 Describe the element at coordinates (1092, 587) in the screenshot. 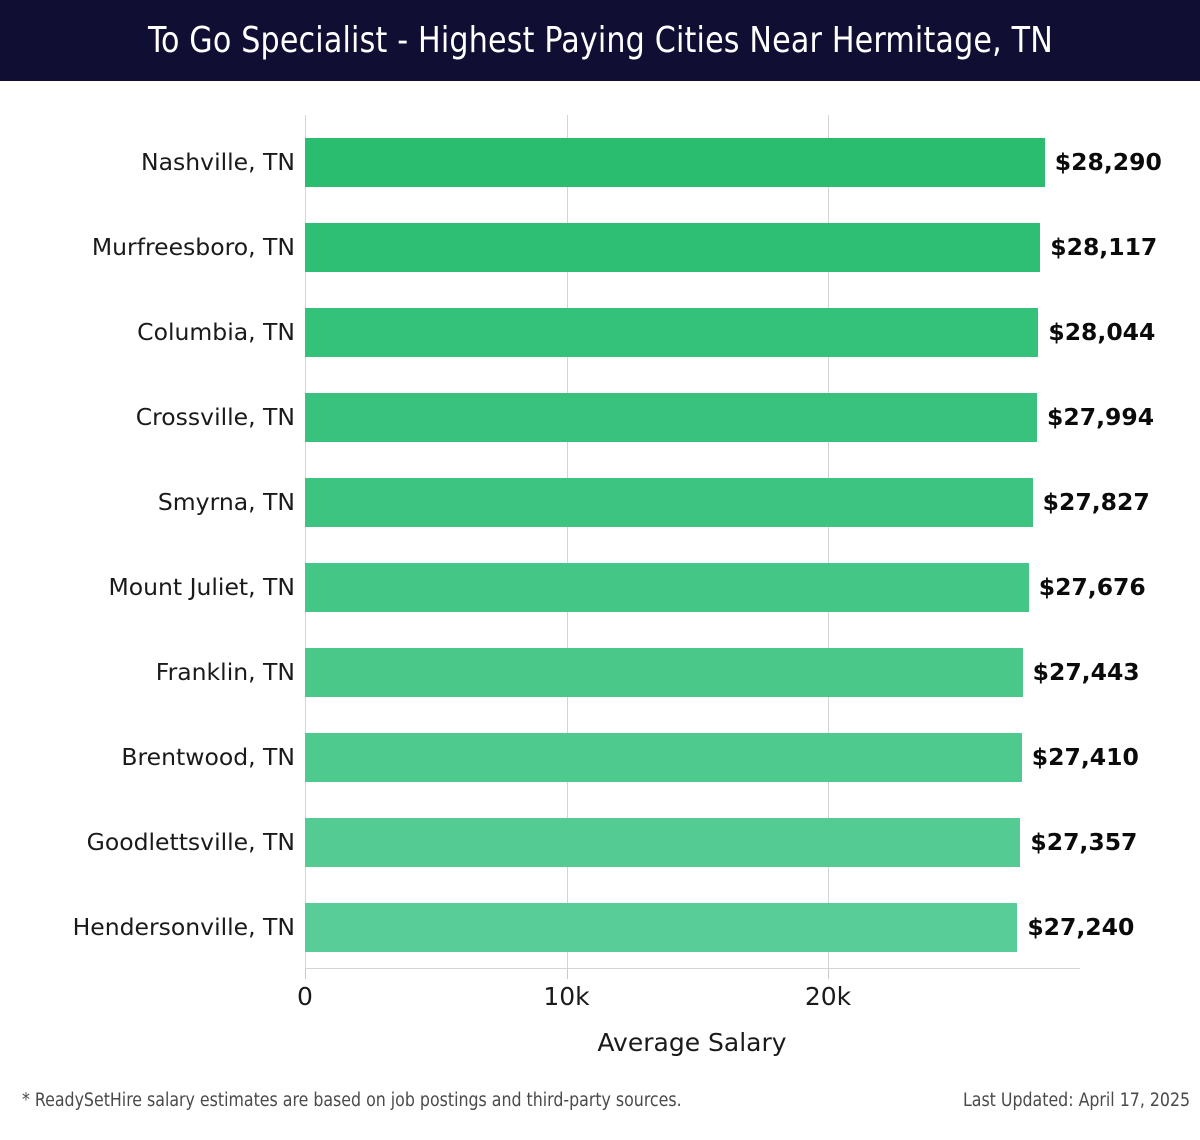

I see `bar-value-label: $27,676` at that location.